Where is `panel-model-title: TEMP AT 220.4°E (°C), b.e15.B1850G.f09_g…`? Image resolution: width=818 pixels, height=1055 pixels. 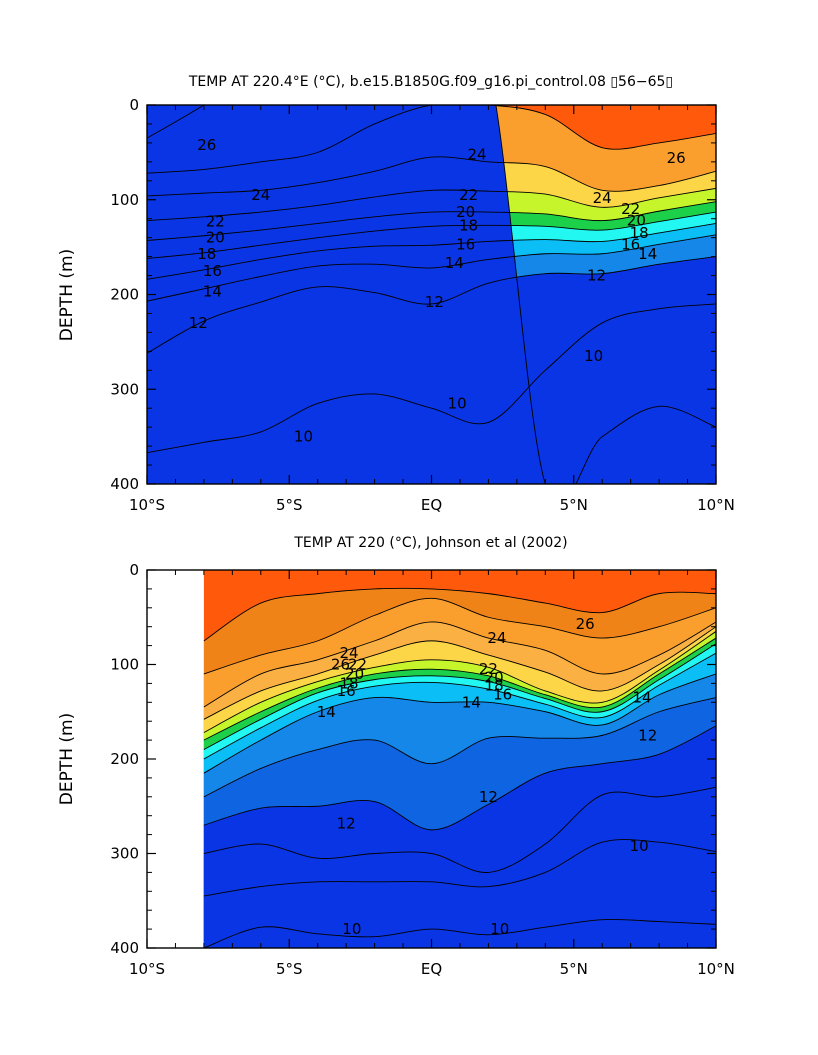 panel-model-title: TEMP AT 220.4°E (°C), b.e15.B1850G.f09_g… is located at coordinates (430, 82).